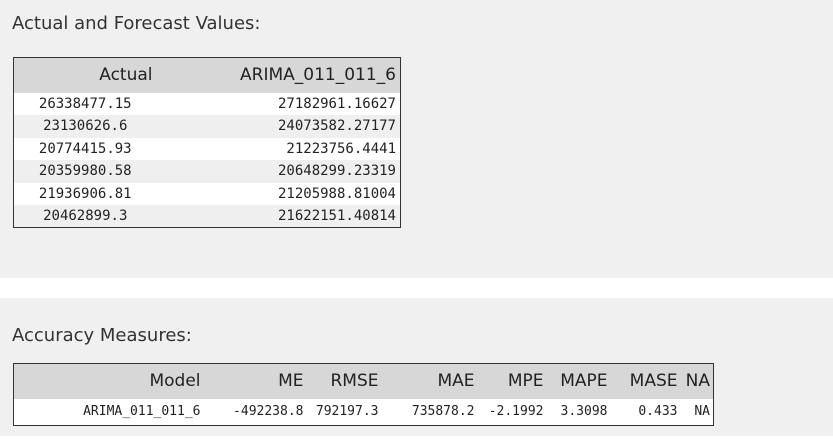  I want to click on actual-cell: 20359980.58, so click(85, 171).